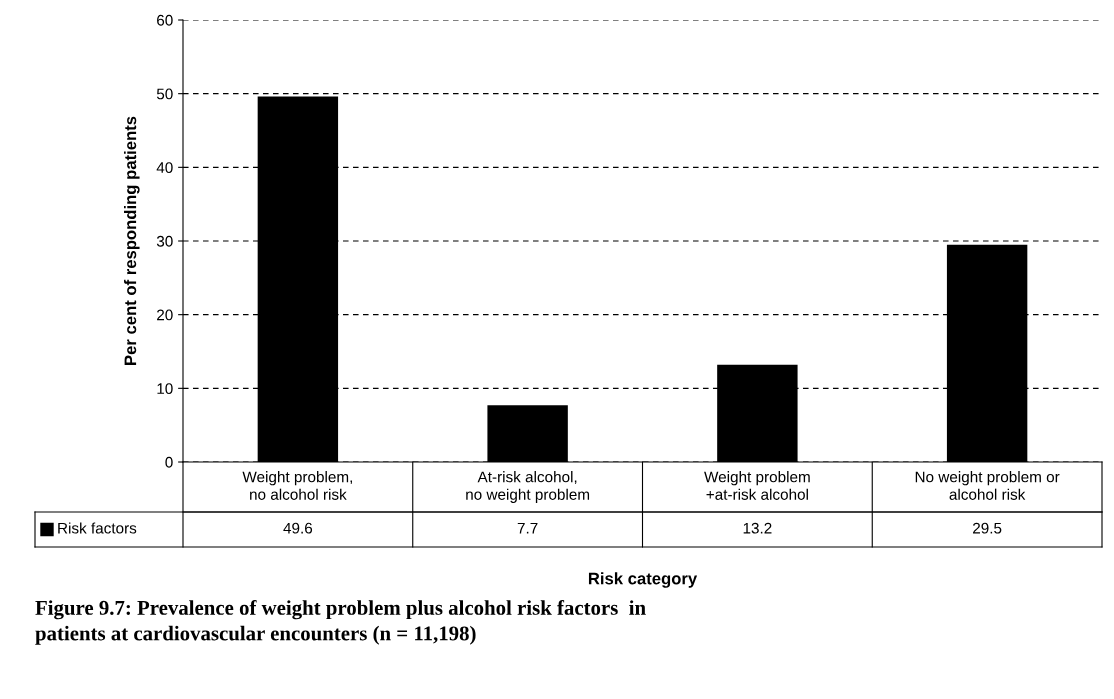  Describe the element at coordinates (97, 528) in the screenshot. I see `legend-label: Risk factors` at that location.